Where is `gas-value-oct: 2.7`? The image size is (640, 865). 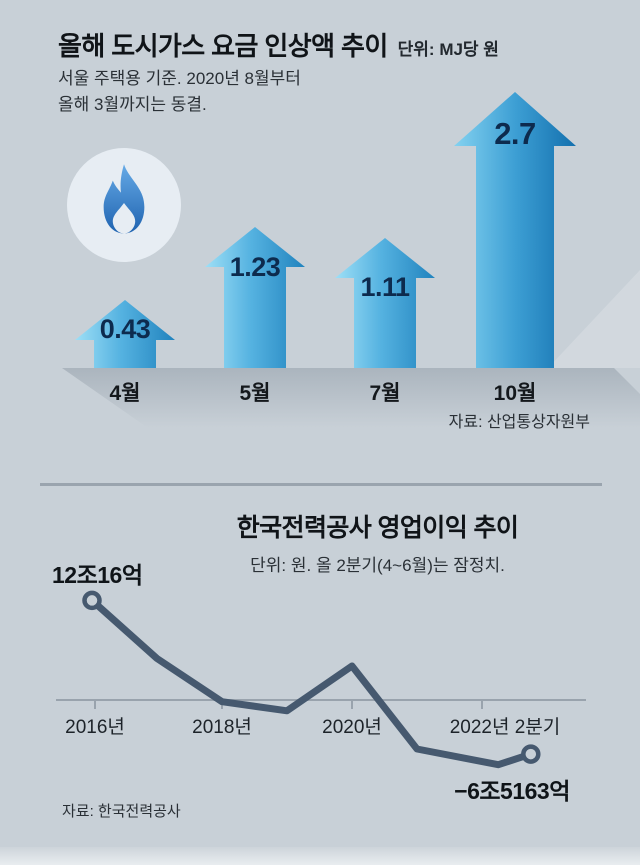 gas-value-oct: 2.7 is located at coordinates (515, 133).